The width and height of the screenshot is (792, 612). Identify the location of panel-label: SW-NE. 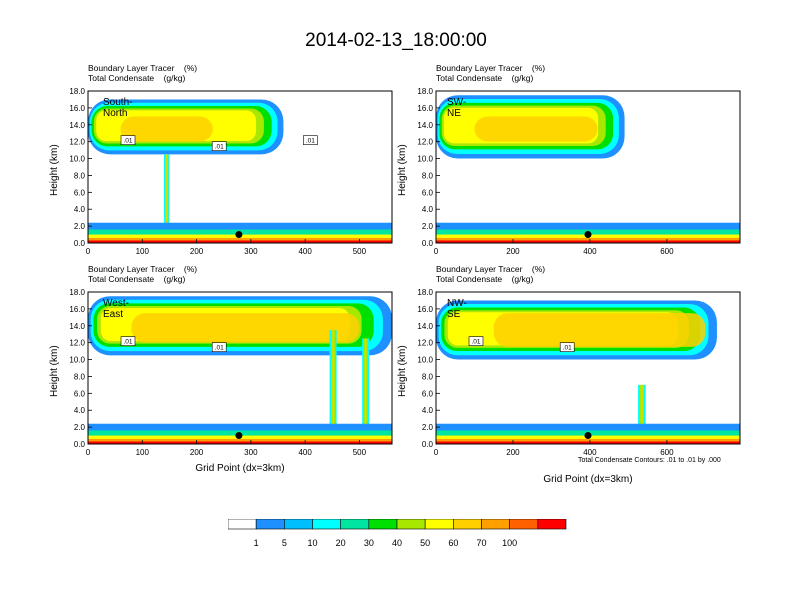
(457, 108).